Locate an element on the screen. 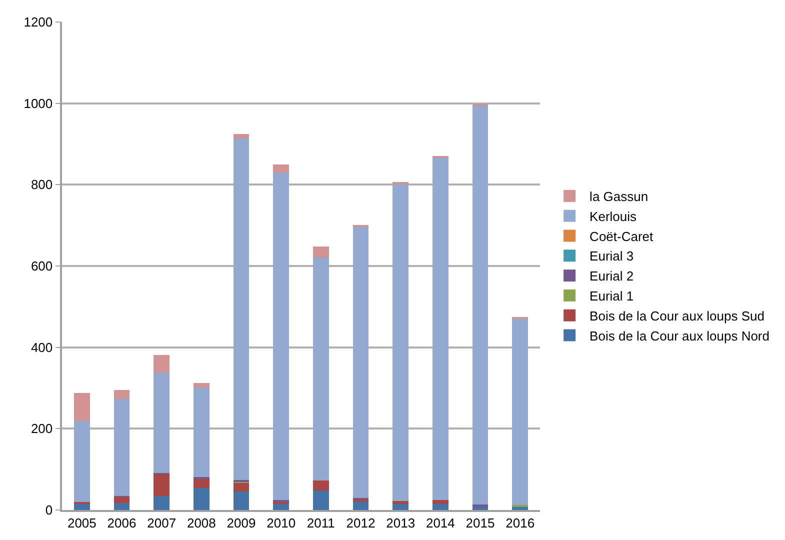 This screenshot has height=540, width=785. x-tick-label: 2014 is located at coordinates (440, 522).